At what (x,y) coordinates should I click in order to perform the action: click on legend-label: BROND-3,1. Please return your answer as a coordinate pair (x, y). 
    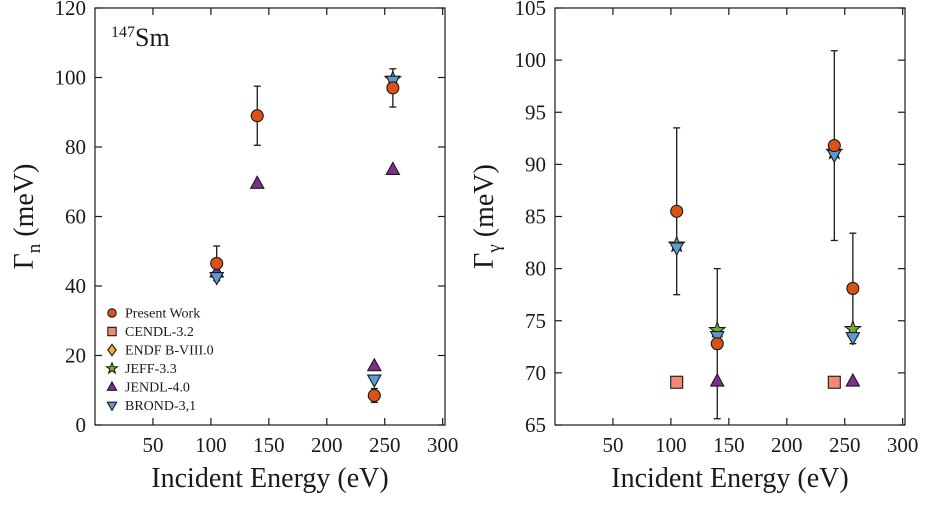
    Looking at the image, I should click on (160, 406).